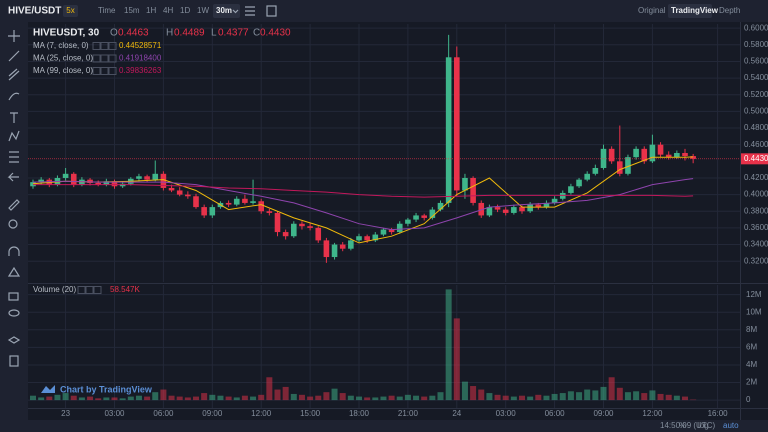  I want to click on interval: 4H, so click(168, 10).